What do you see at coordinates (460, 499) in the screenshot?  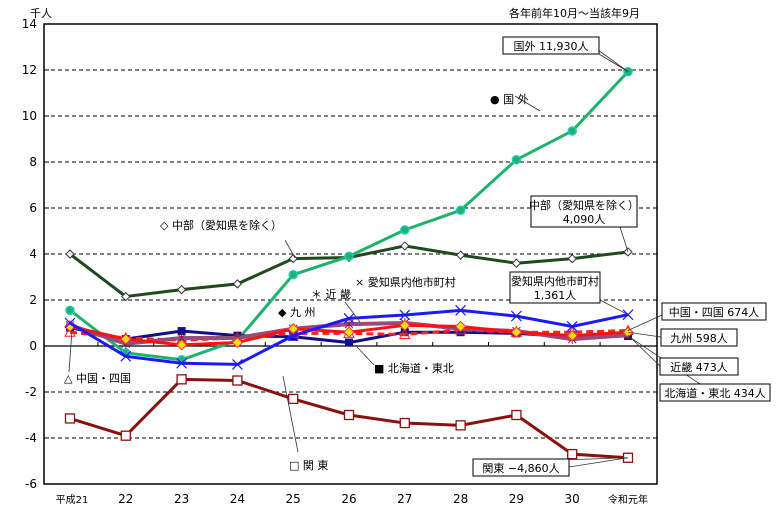 I see `x-tick-label: 28` at bounding box center [460, 499].